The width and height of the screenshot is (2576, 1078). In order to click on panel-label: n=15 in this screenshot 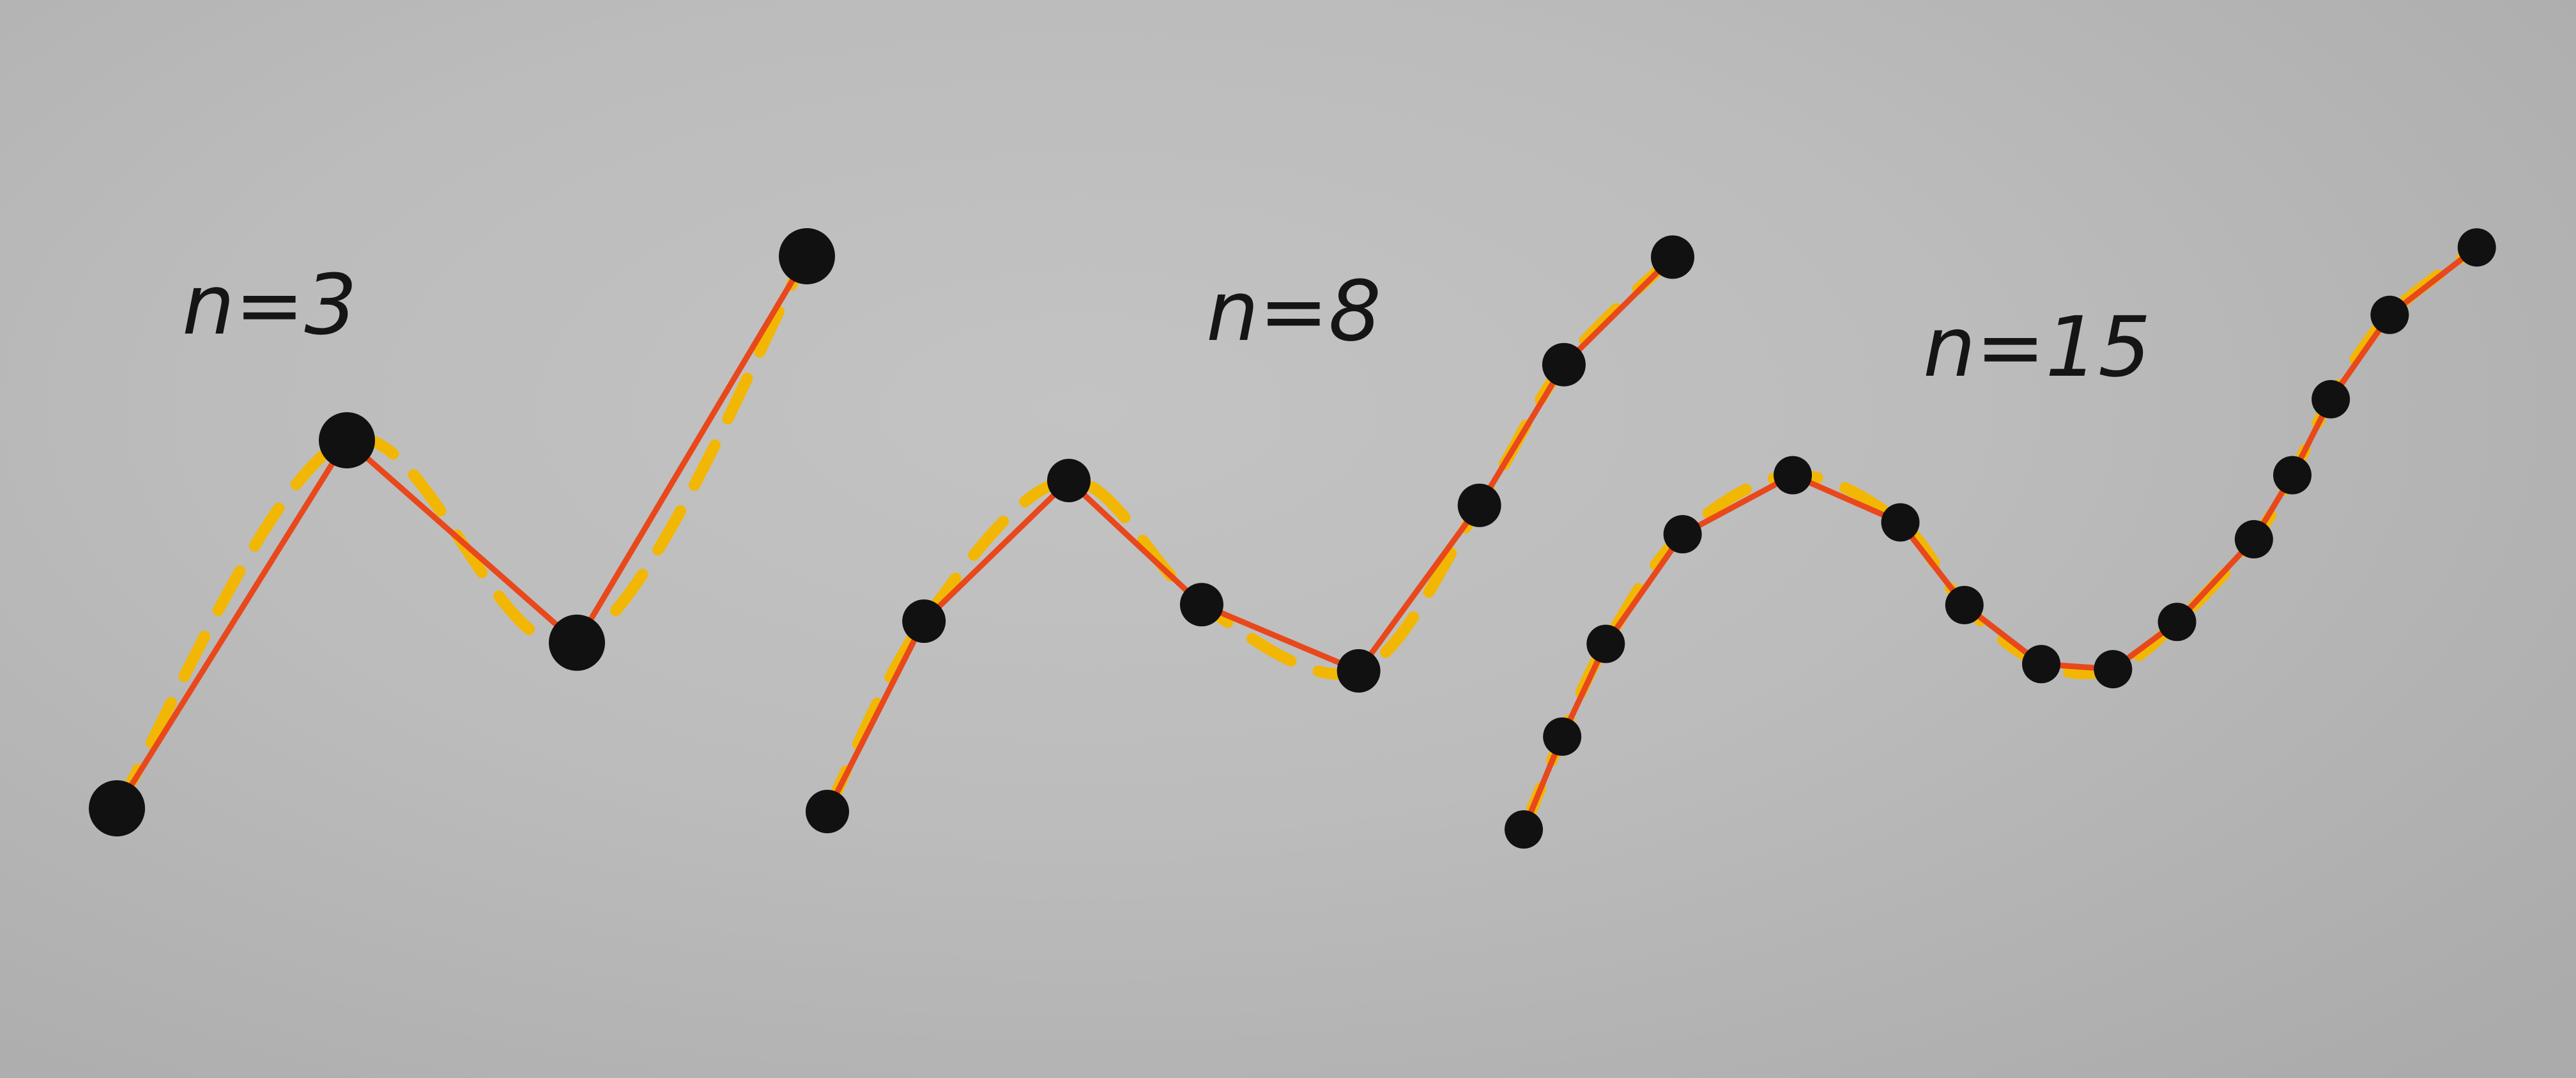, I will do `click(2037, 347)`.